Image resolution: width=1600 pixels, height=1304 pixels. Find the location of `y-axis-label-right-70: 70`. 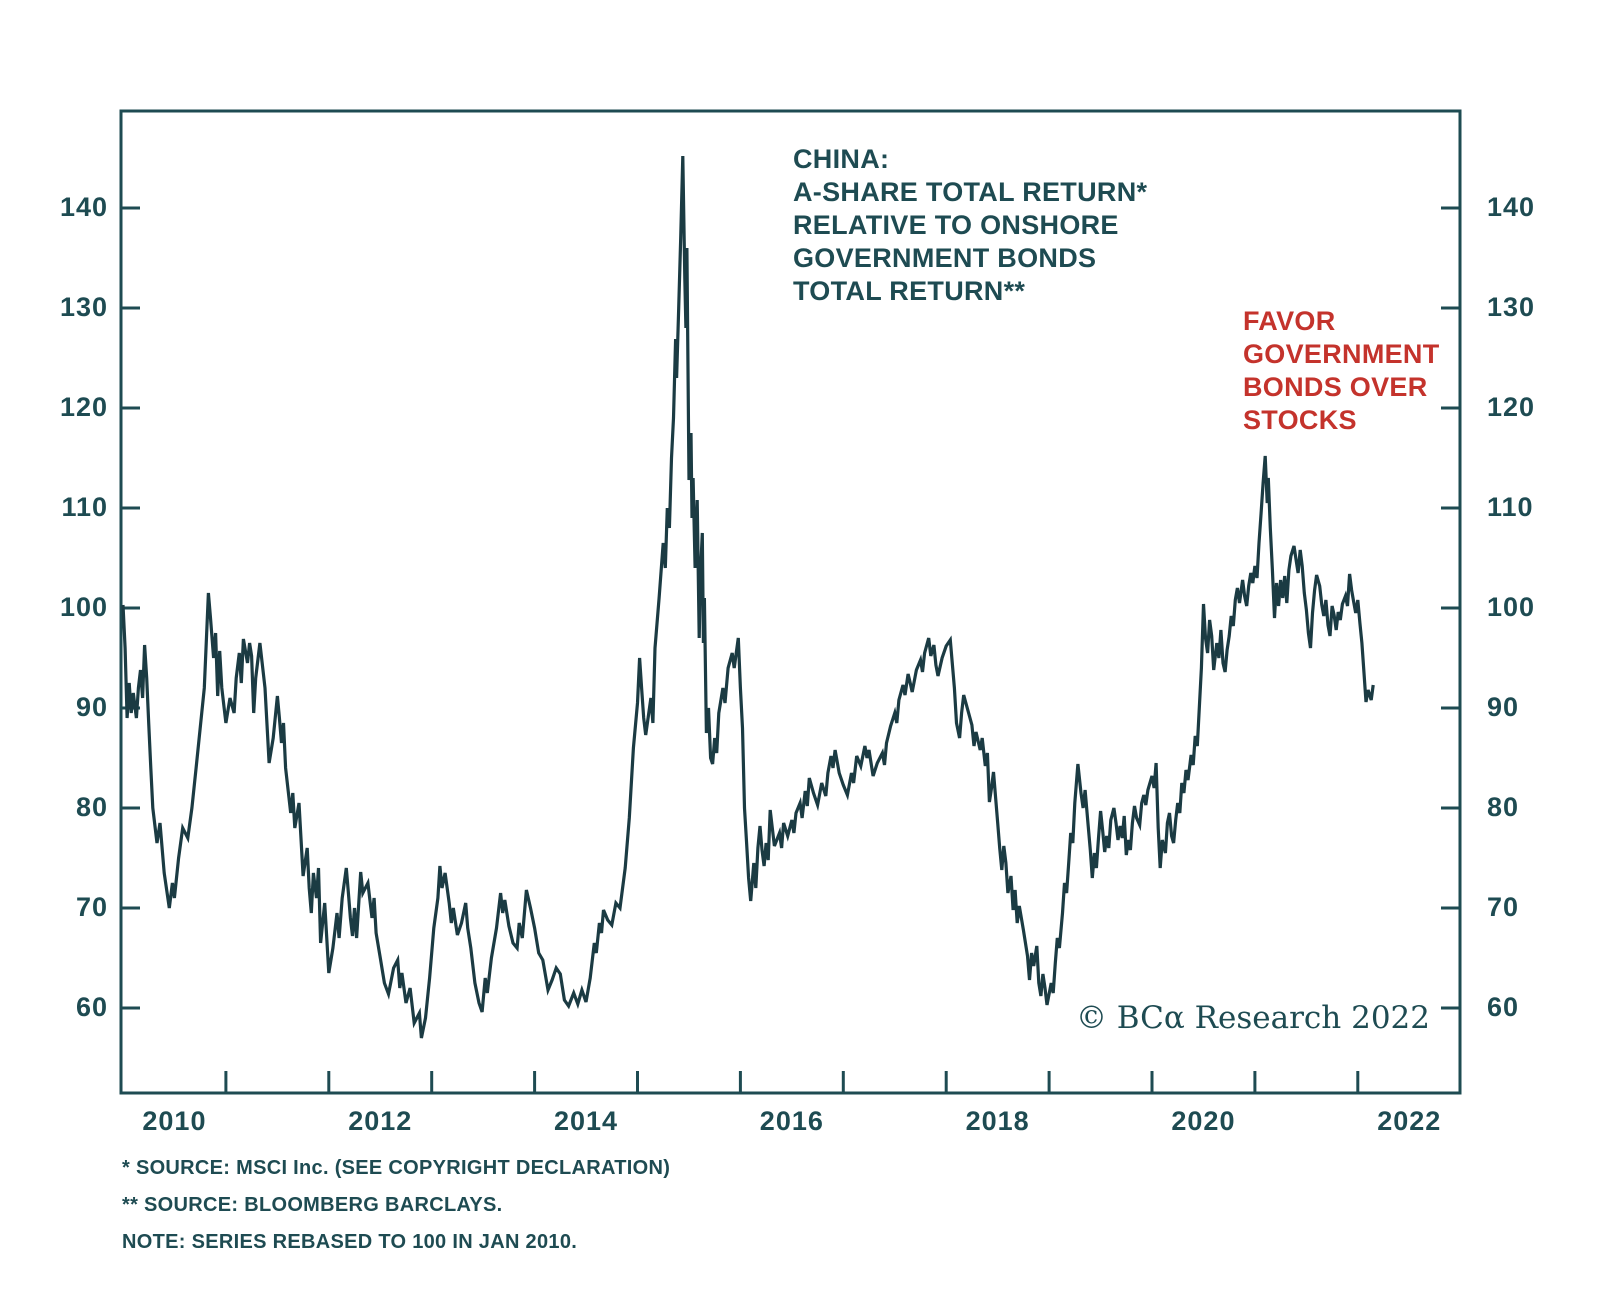

y-axis-label-right-70: 70 is located at coordinates (1503, 907).